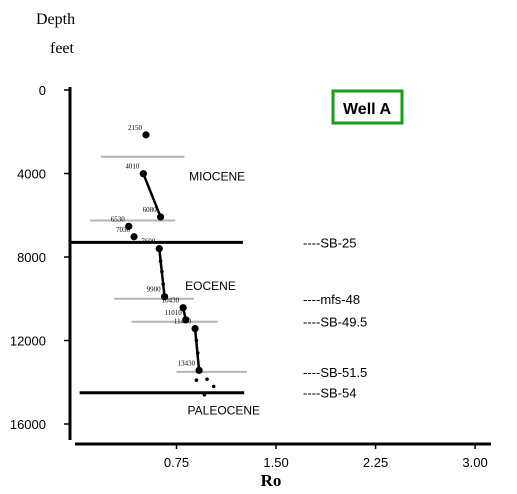  I want to click on y-axis-title-line2: feet, so click(62, 48).